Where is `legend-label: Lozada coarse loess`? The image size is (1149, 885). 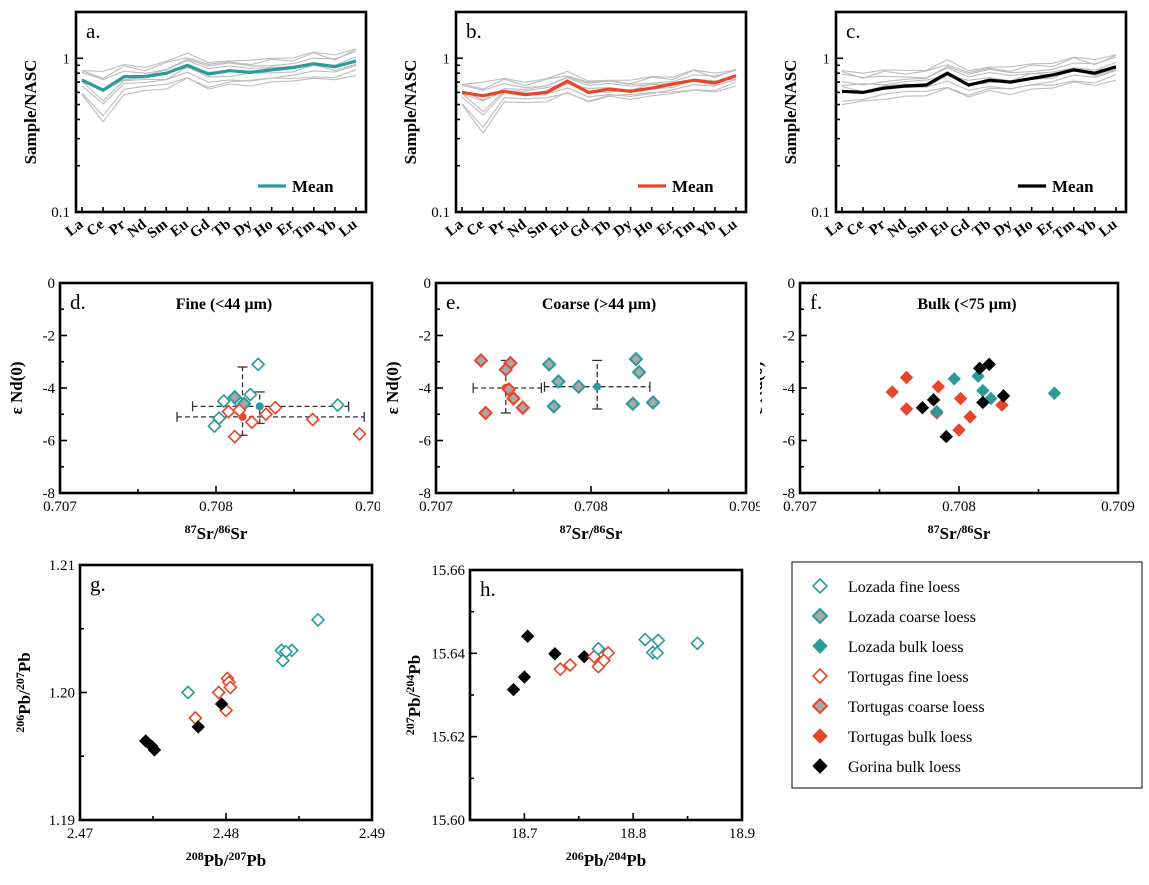
legend-label: Lozada coarse loess is located at coordinates (912, 617).